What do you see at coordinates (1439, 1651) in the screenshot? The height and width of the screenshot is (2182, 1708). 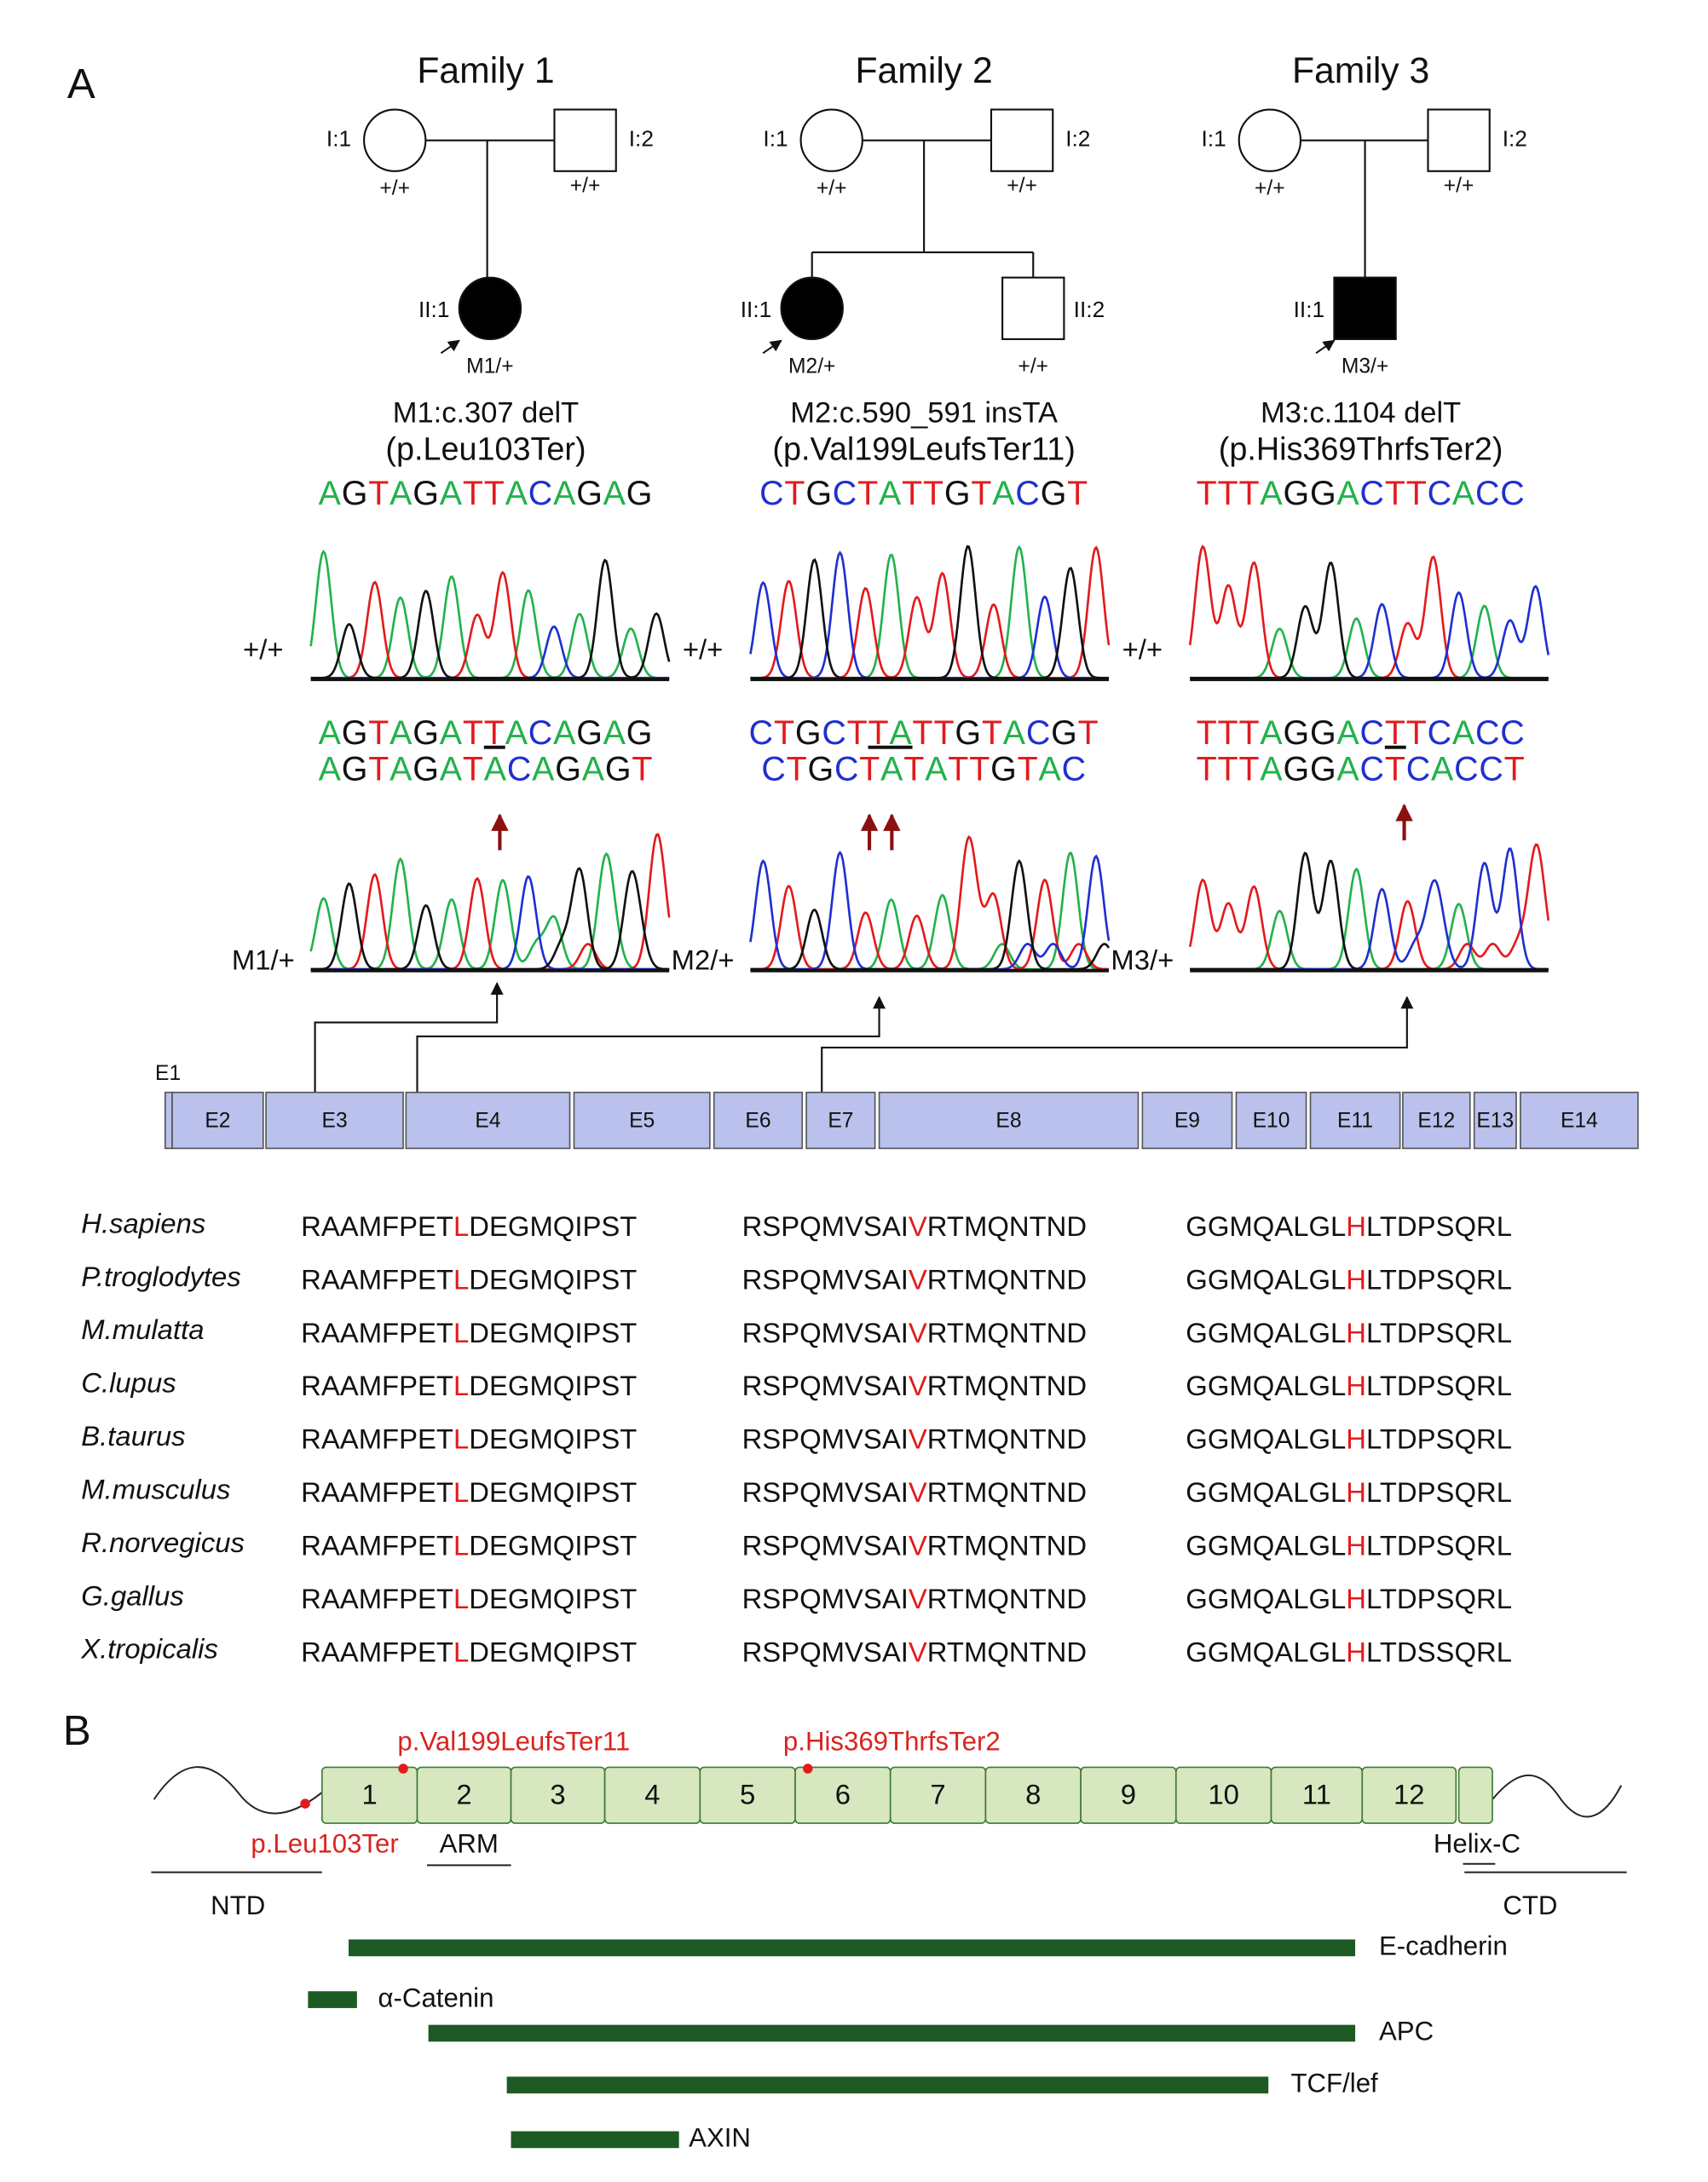 I see `residue-after: LTDSSQRL` at bounding box center [1439, 1651].